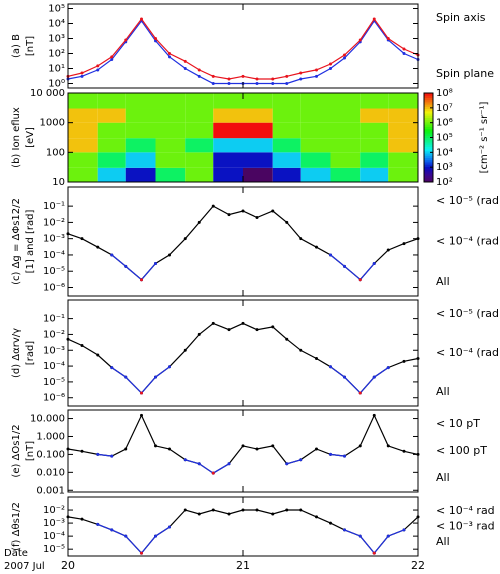 The image size is (500, 574). Describe the element at coordinates (30, 137) in the screenshot. I see `y-axis-unit: [eV]` at that location.